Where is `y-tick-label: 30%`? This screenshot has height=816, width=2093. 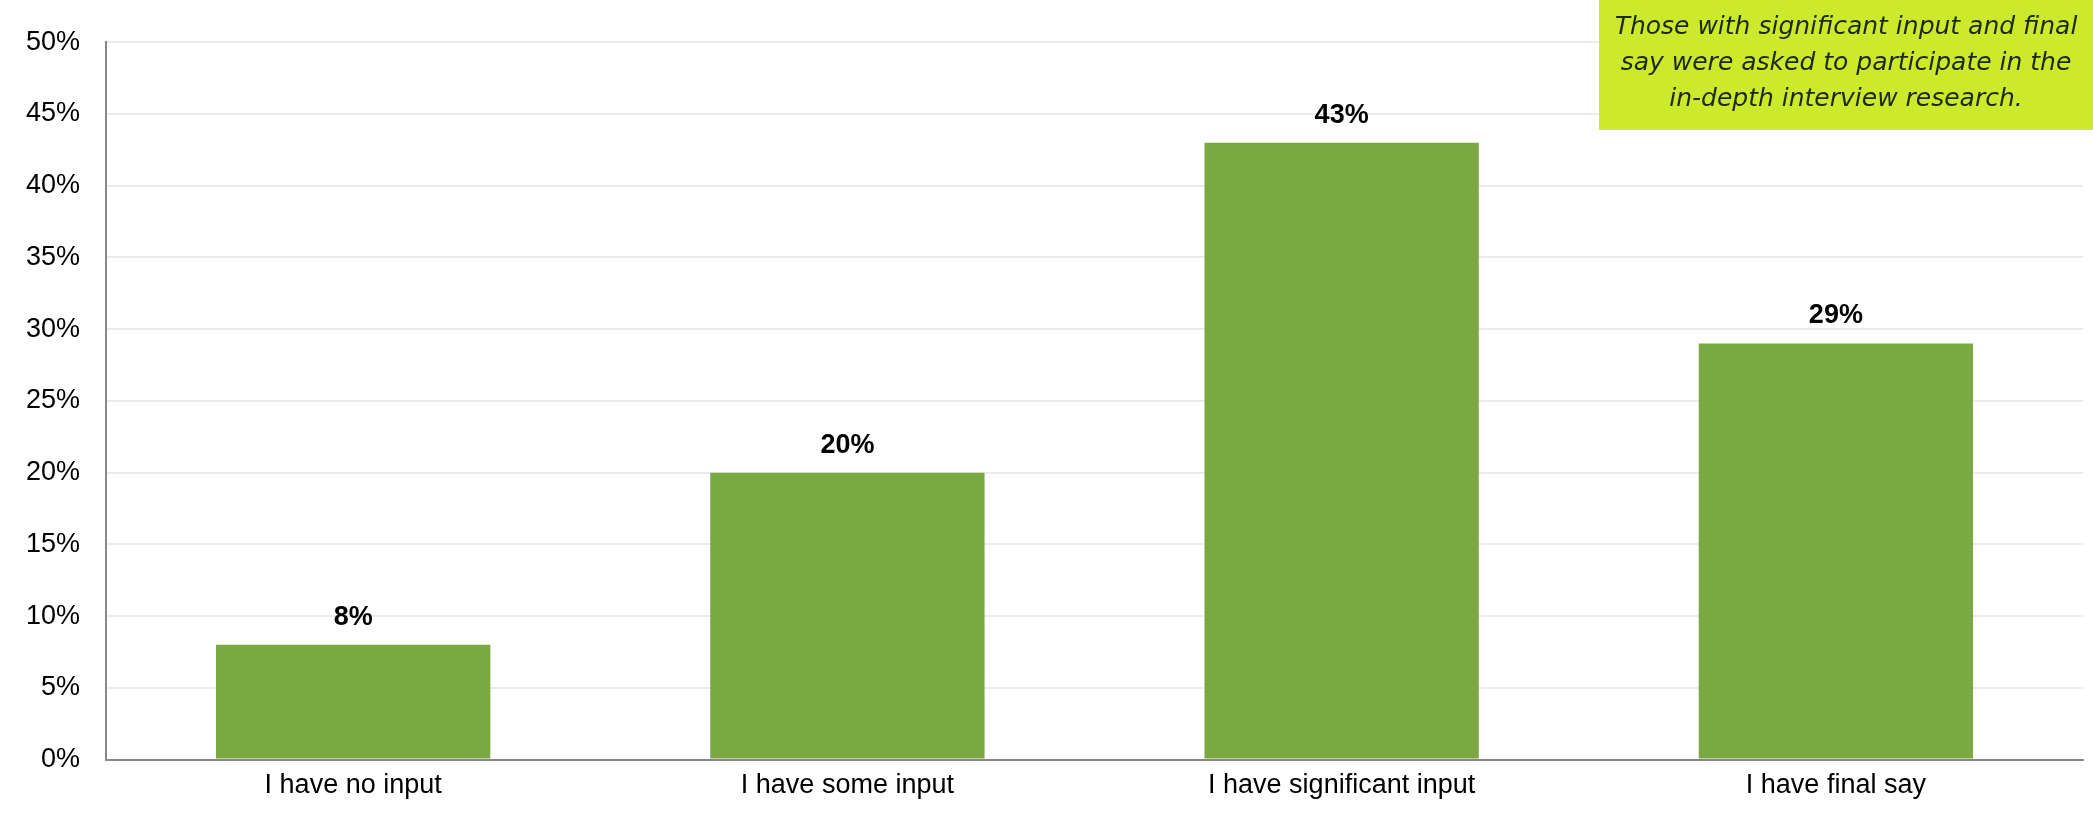
y-tick-label: 30% is located at coordinates (53, 327).